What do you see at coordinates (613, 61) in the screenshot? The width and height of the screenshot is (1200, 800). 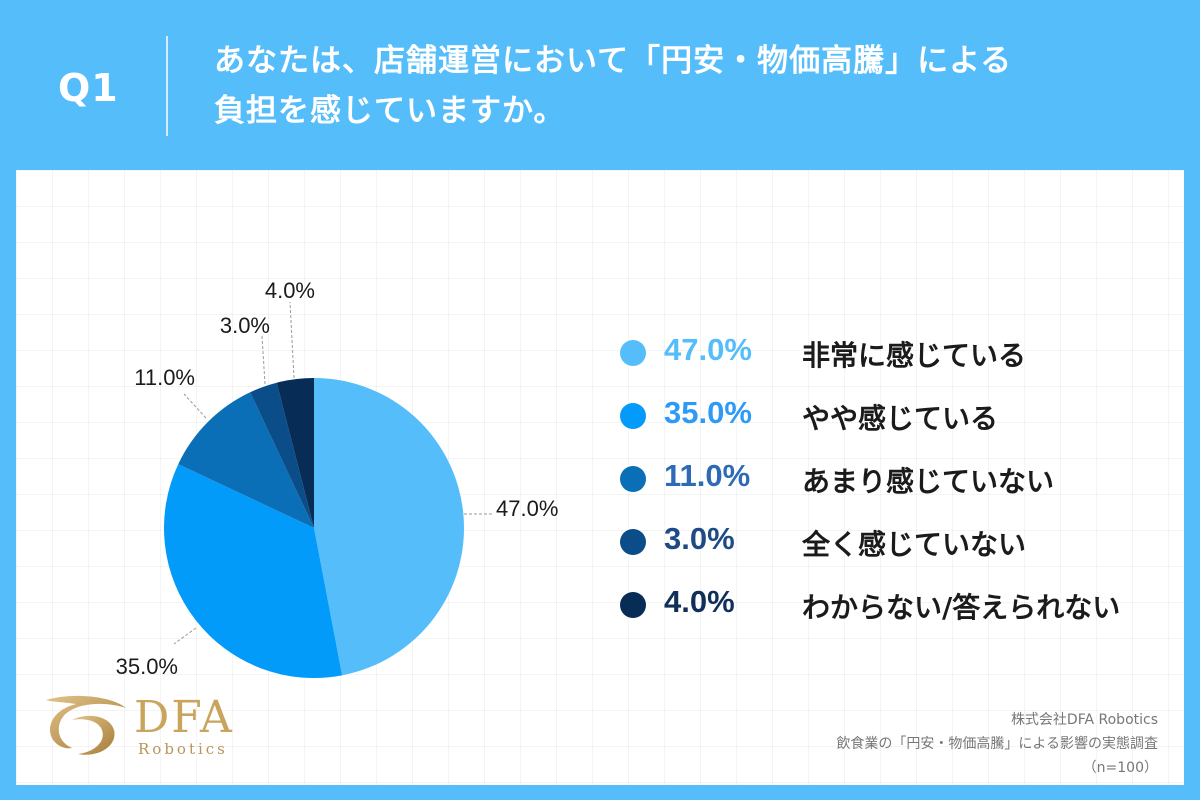 I see `question-title-line1: あなたは、店舗運営において「円安・物価高騰」による` at bounding box center [613, 61].